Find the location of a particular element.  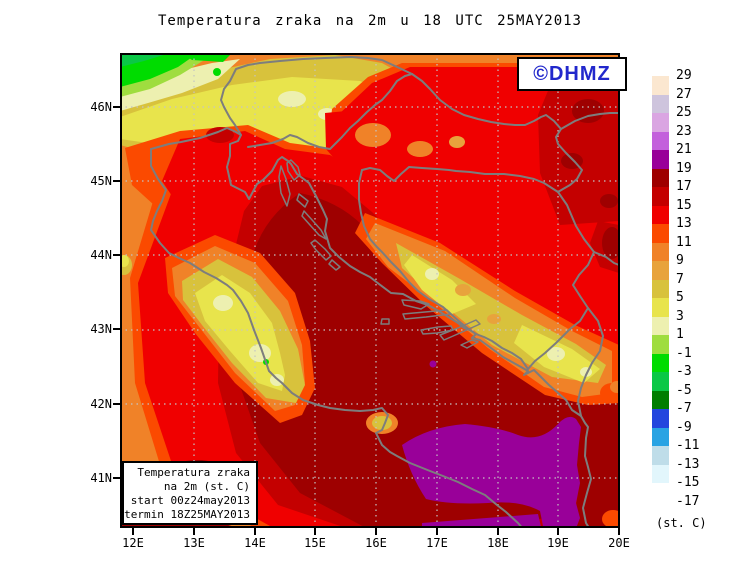

colorbar-label: 25 is located at coordinates (684, 112).